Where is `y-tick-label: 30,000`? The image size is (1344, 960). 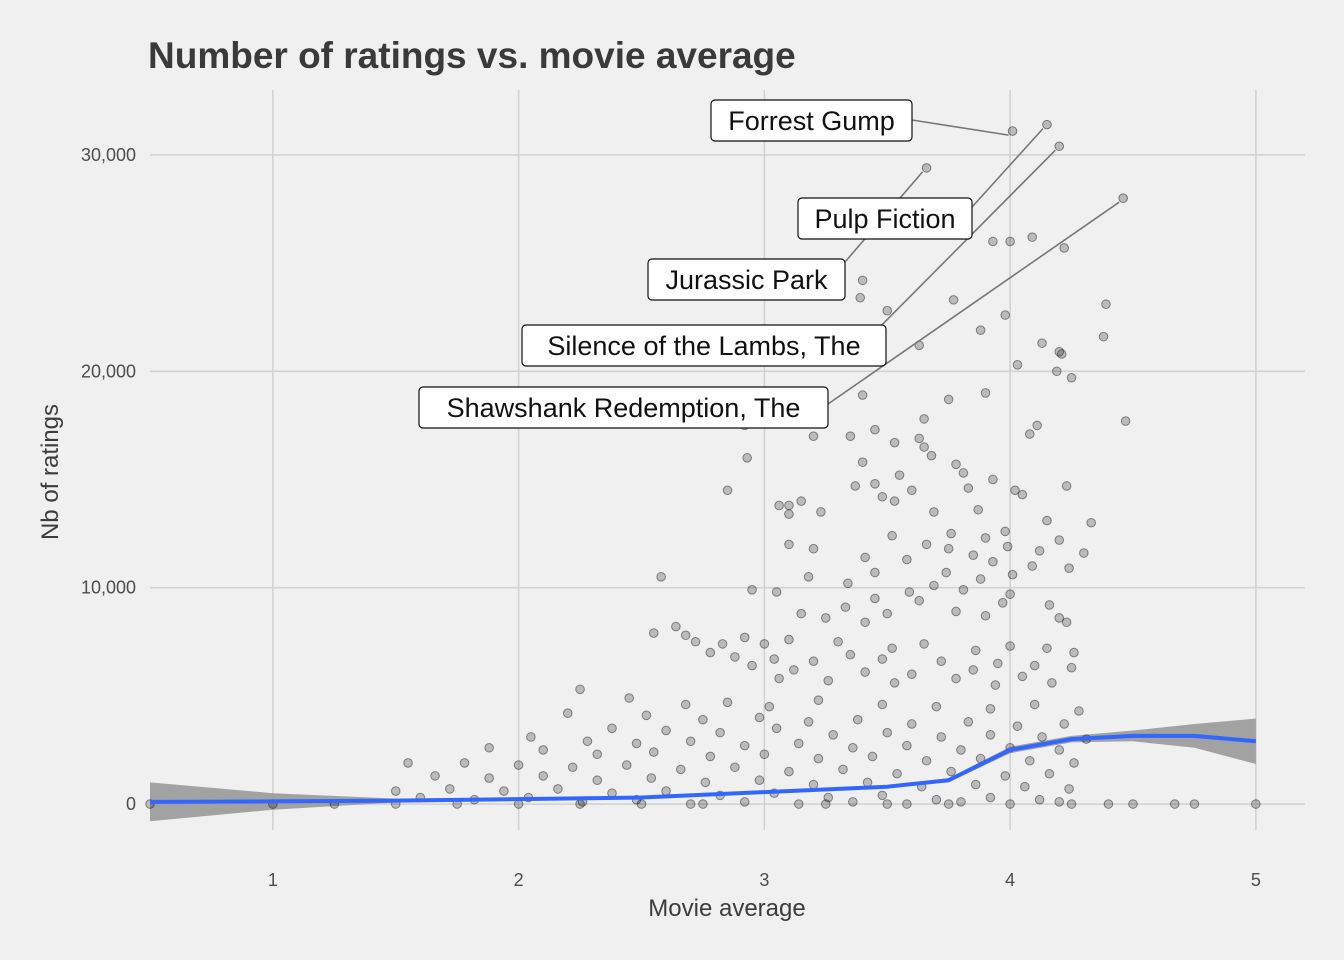
y-tick-label: 30,000 is located at coordinates (108, 155).